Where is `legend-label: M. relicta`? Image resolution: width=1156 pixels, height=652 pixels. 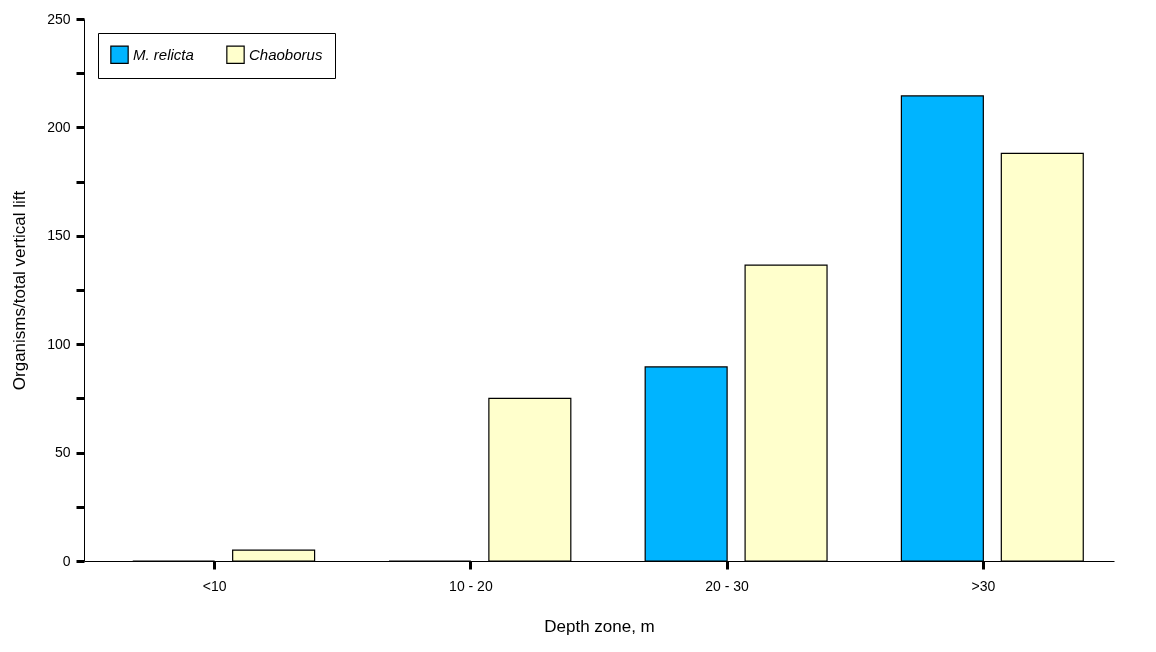 legend-label: M. relicta is located at coordinates (163, 54).